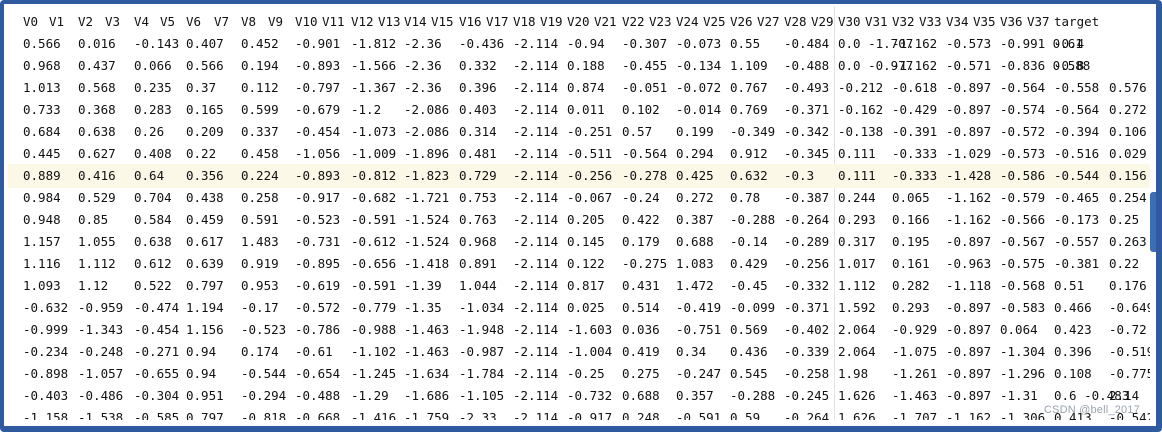 The height and width of the screenshot is (432, 1162). Describe the element at coordinates (205, 329) in the screenshot. I see `data-line-value: 1.156` at that location.